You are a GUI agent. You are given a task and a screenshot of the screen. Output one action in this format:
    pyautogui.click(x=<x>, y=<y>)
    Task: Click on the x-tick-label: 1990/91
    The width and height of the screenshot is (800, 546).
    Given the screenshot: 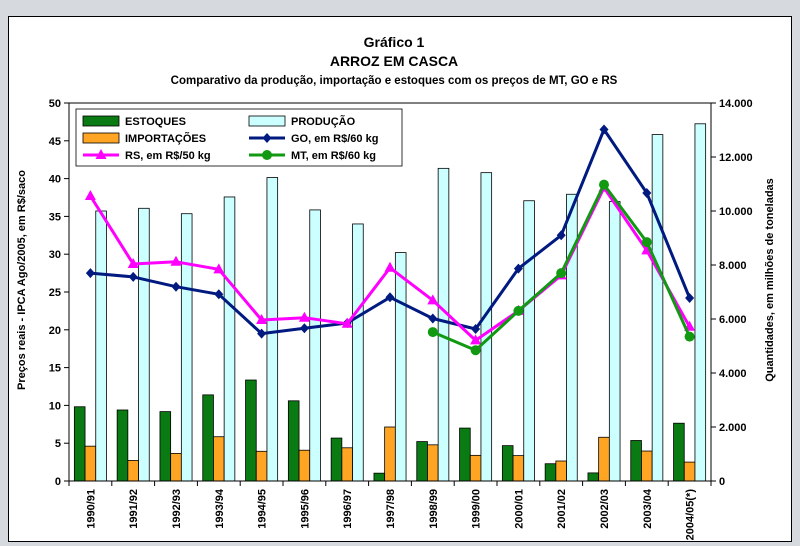 What is the action you would take?
    pyautogui.click(x=91, y=509)
    